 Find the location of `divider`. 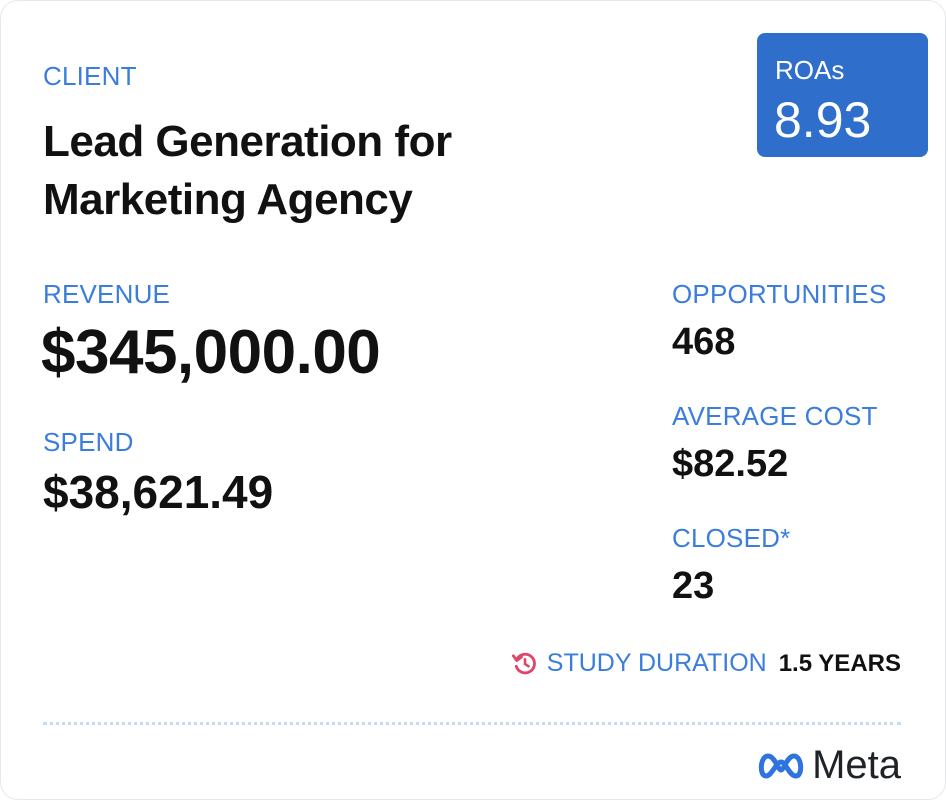

divider is located at coordinates (472, 723).